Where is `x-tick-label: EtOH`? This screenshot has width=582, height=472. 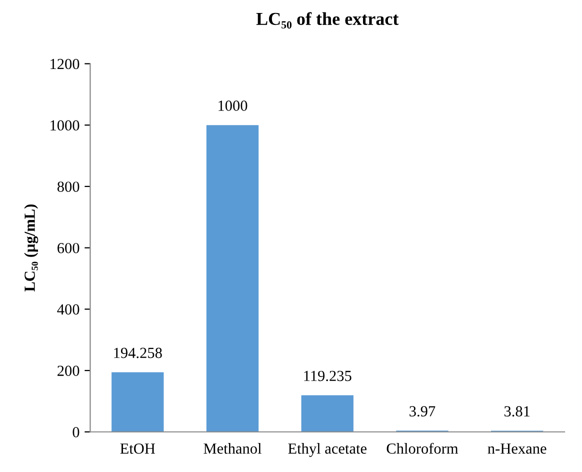 x-tick-label: EtOH is located at coordinates (138, 448).